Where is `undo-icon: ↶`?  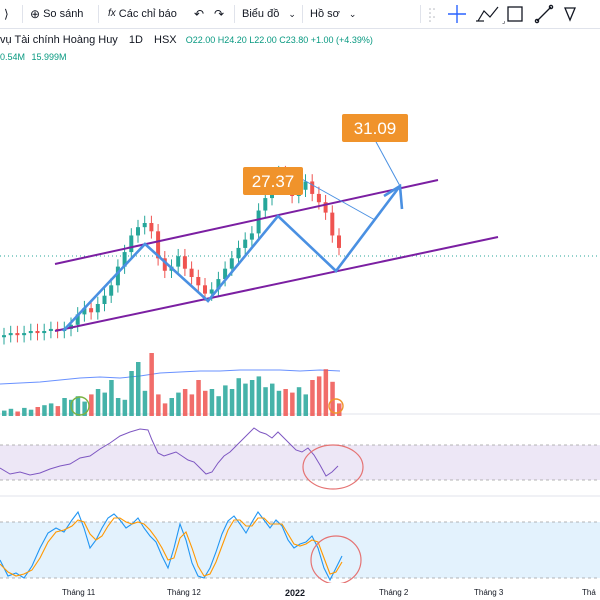
undo-icon: ↶ is located at coordinates (199, 14).